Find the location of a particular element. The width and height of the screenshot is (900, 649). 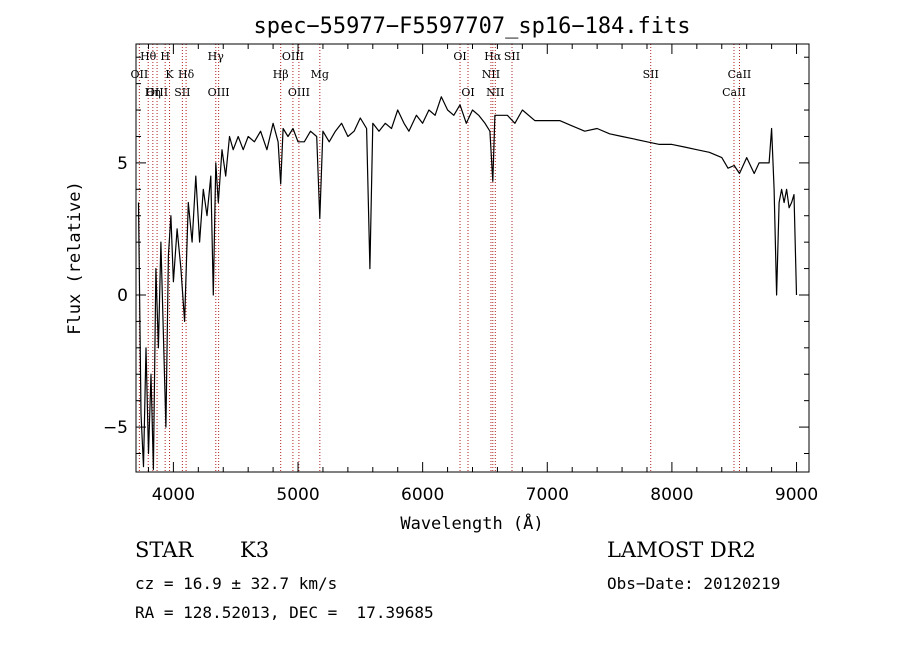

y-tick-label-1: 0 is located at coordinates (122, 296).